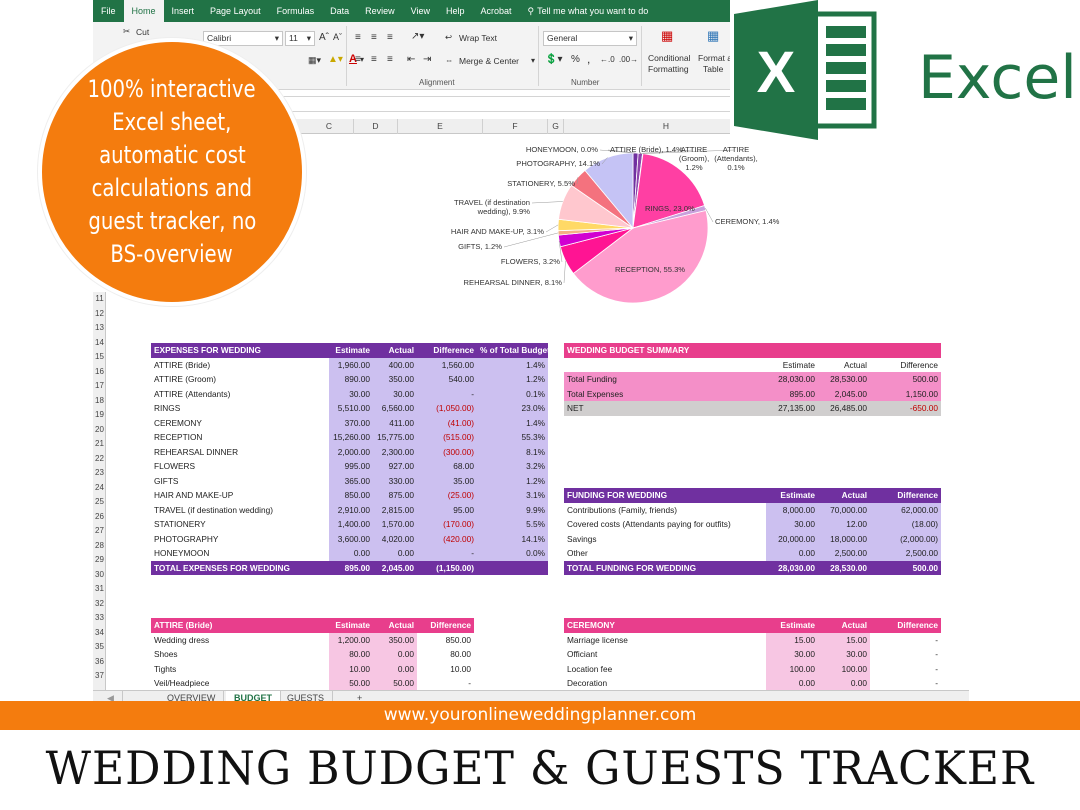  I want to click on sheet-tab-overview: OVERVIEW, so click(192, 698).